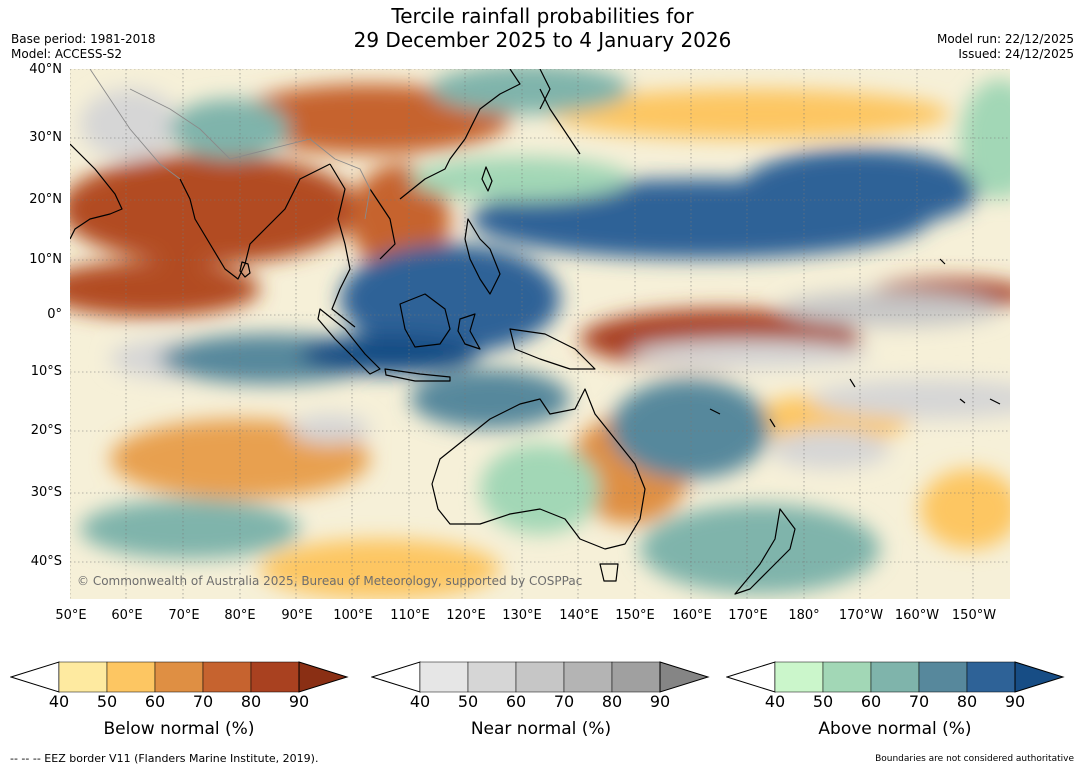 The image size is (1085, 770). I want to click on colorbar-below-tick-50: 50, so click(107, 701).